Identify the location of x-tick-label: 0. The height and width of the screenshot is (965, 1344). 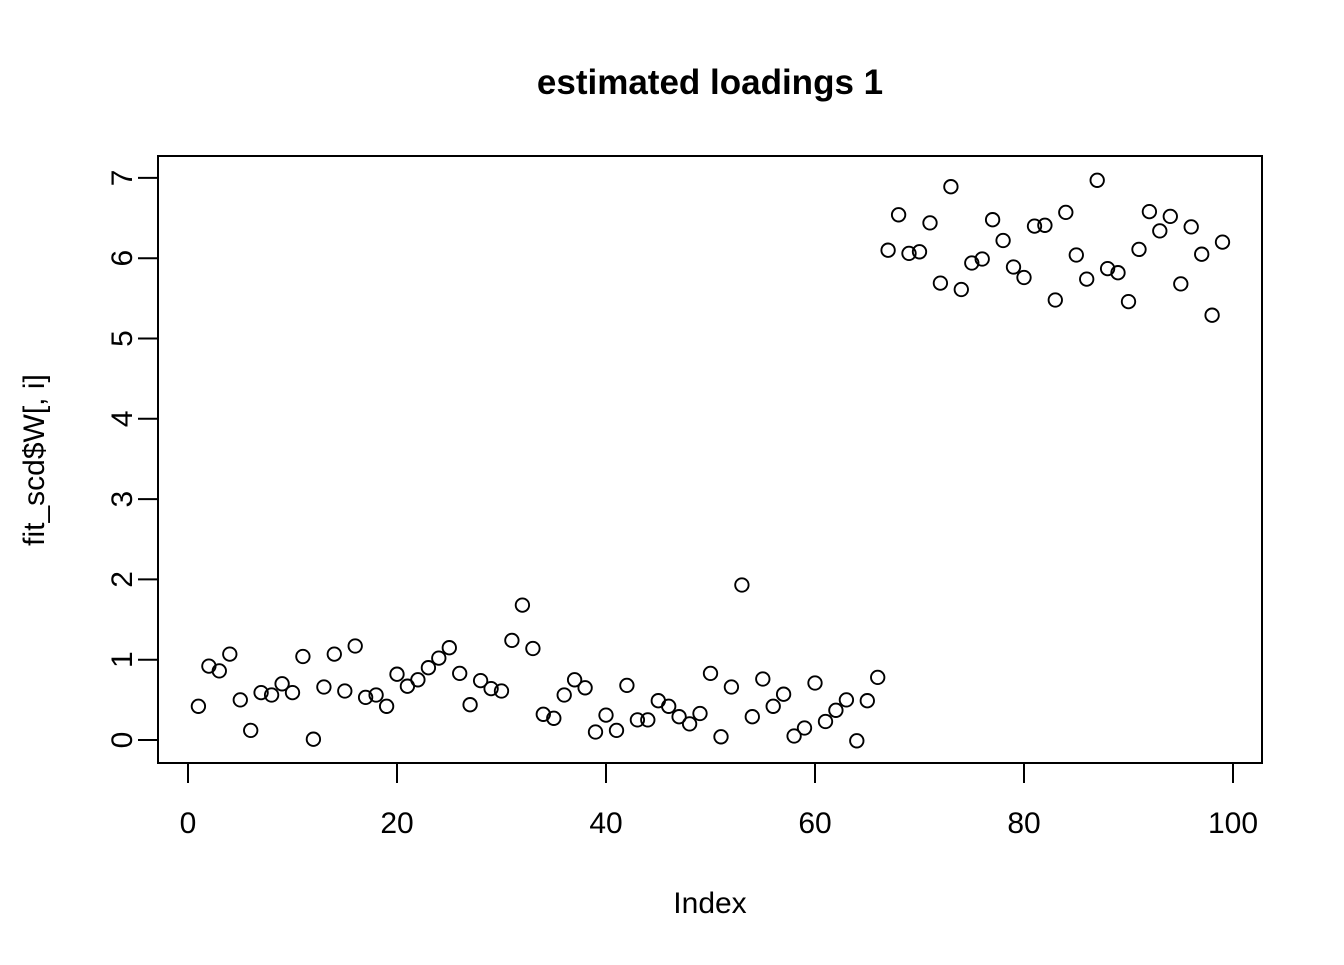
(188, 823).